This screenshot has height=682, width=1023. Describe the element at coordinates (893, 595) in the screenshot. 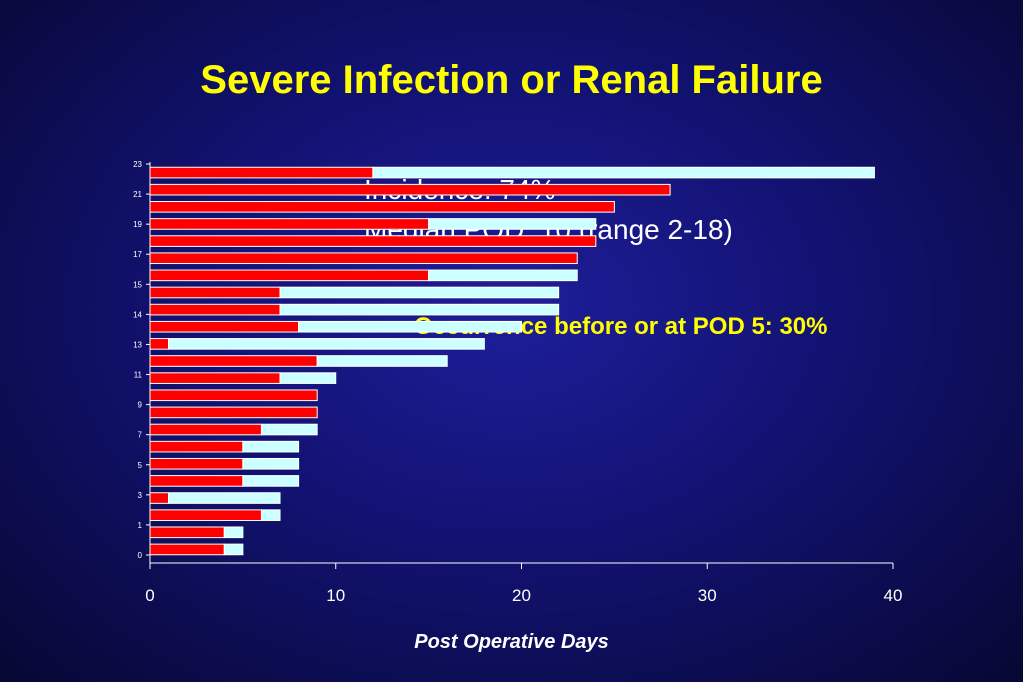

I see `x-tick-label: 40` at that location.